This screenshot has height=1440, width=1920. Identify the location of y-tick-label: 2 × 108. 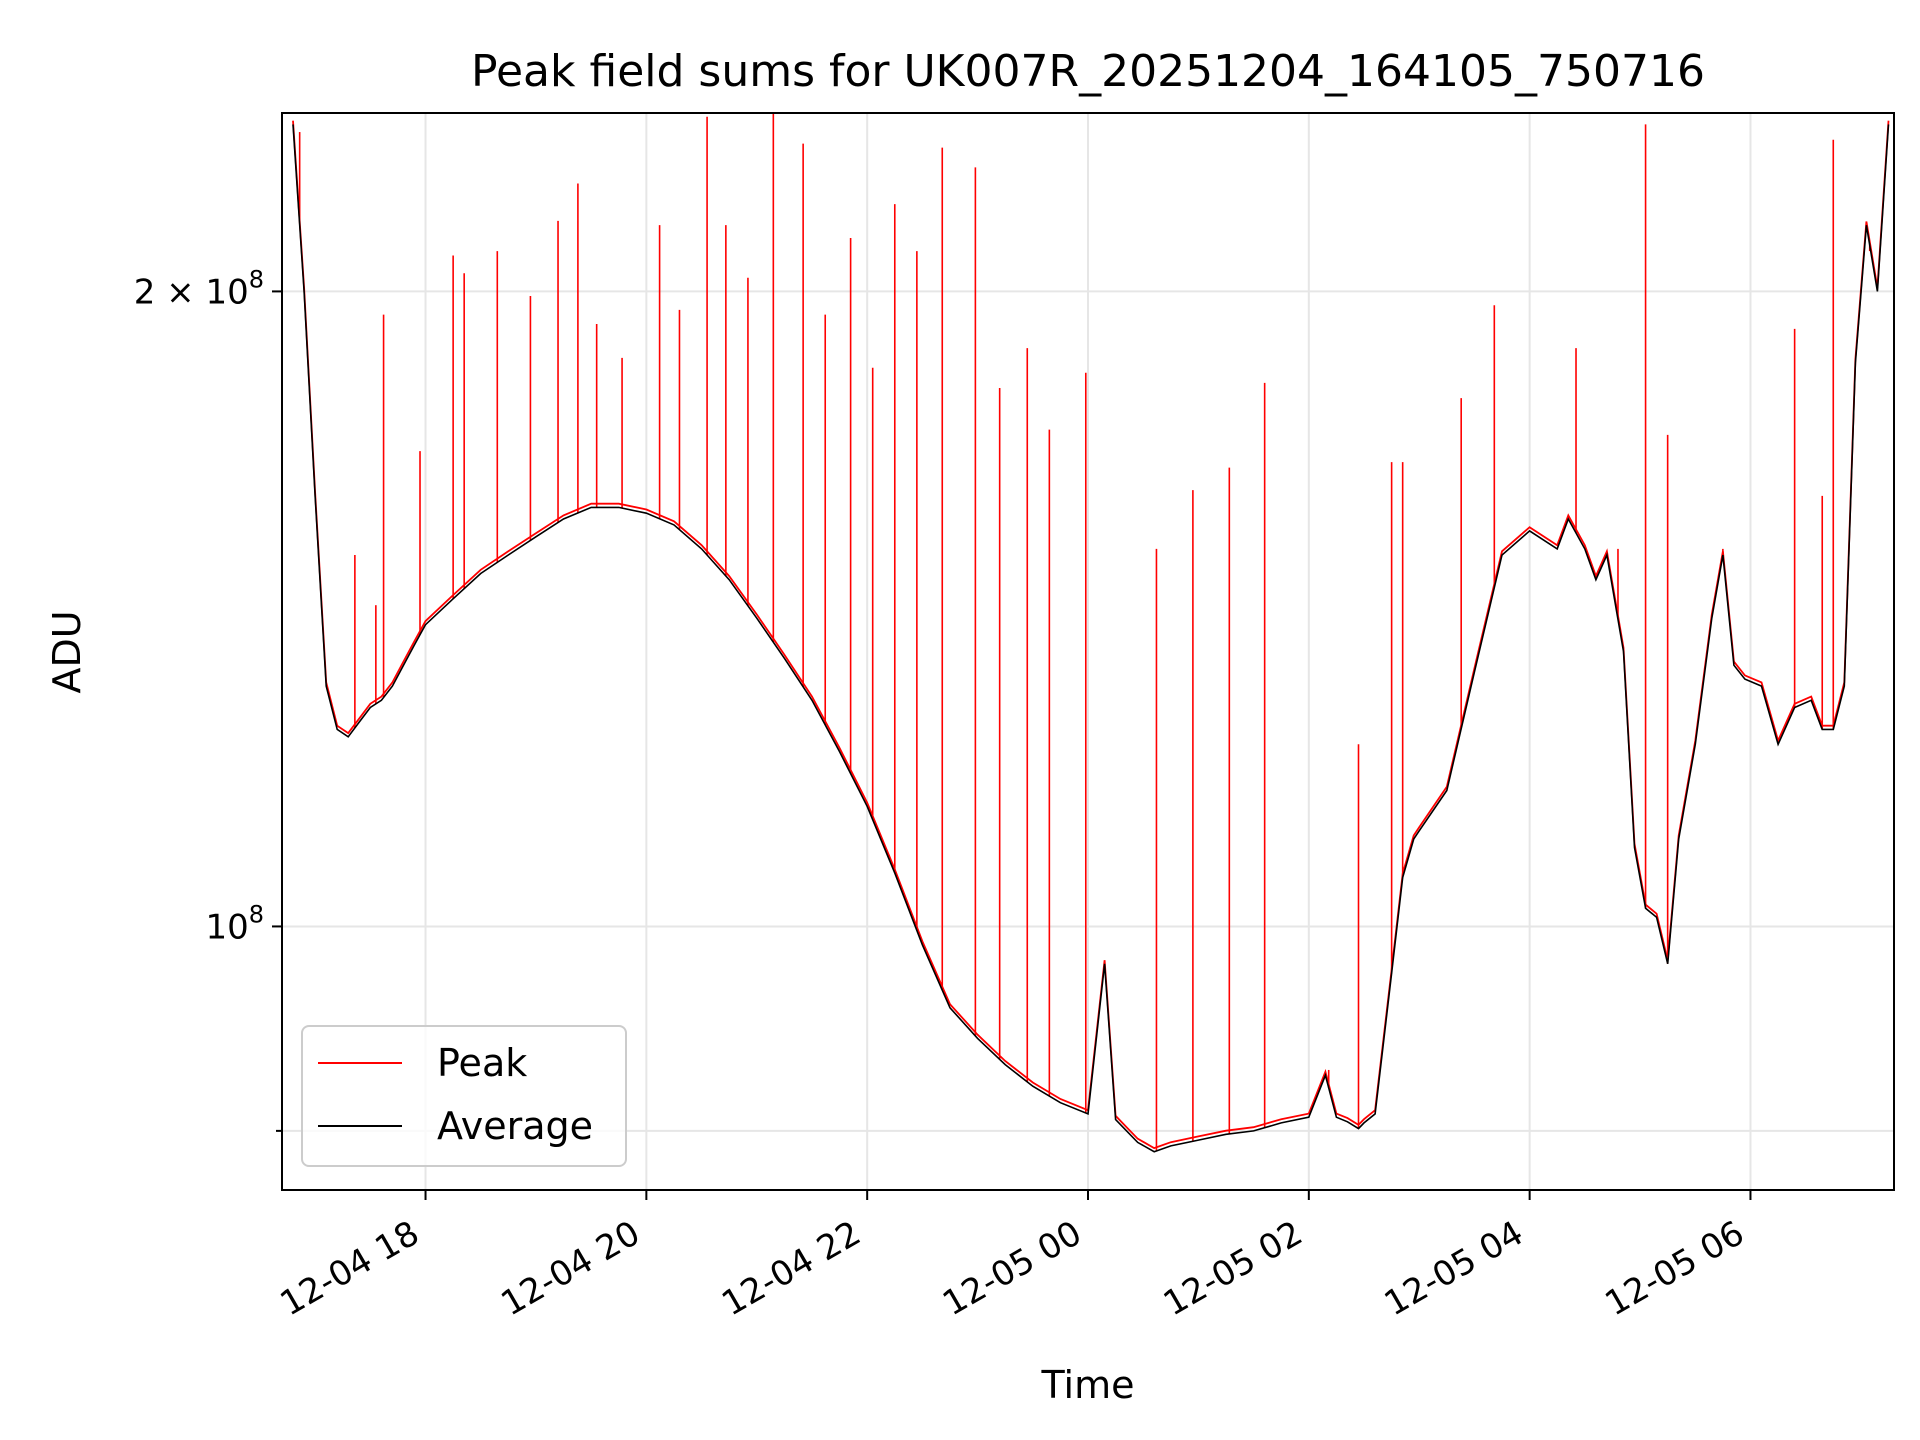
(199, 288).